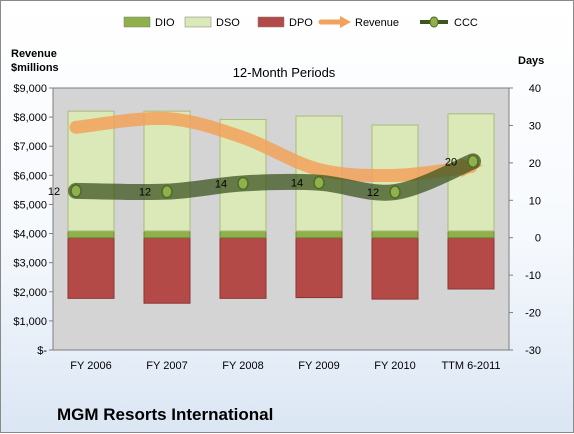  I want to click on legend-label-dpo: DPO, so click(301, 23).